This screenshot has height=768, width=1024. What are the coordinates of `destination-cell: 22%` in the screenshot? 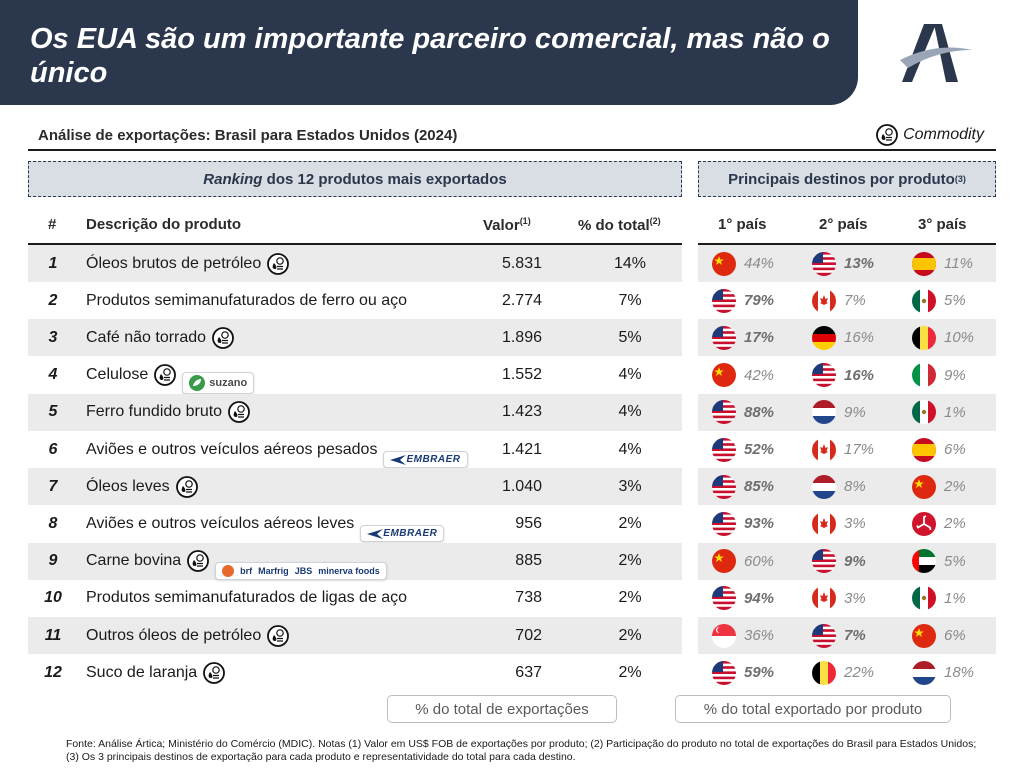 It's located at (843, 672).